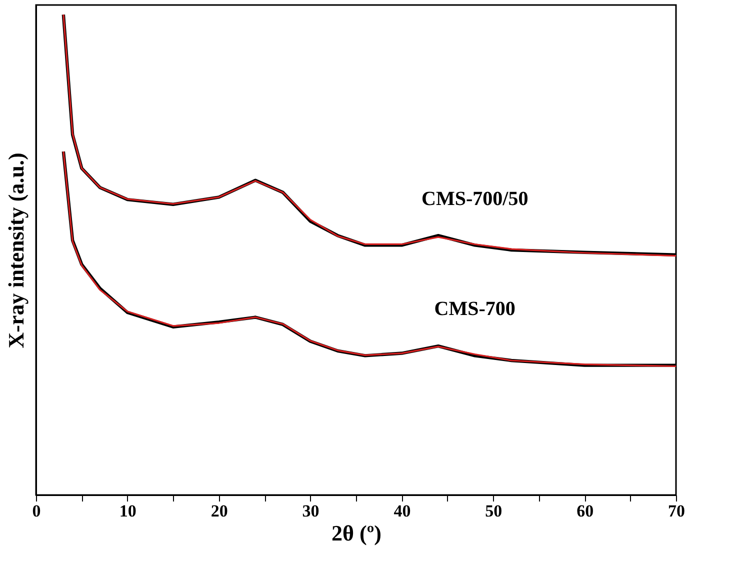 This screenshot has height=567, width=733. What do you see at coordinates (475, 199) in the screenshot?
I see `series-label: CMS-700/50` at bounding box center [475, 199].